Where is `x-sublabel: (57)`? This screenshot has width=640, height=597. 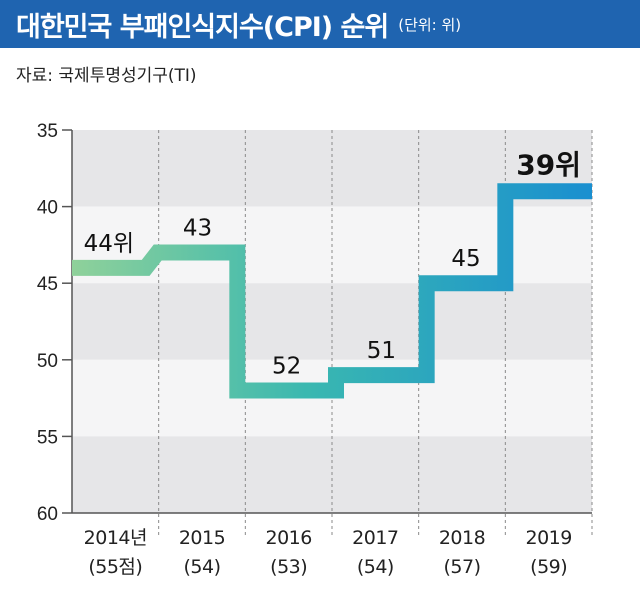 x-sublabel: (57) is located at coordinates (461, 567).